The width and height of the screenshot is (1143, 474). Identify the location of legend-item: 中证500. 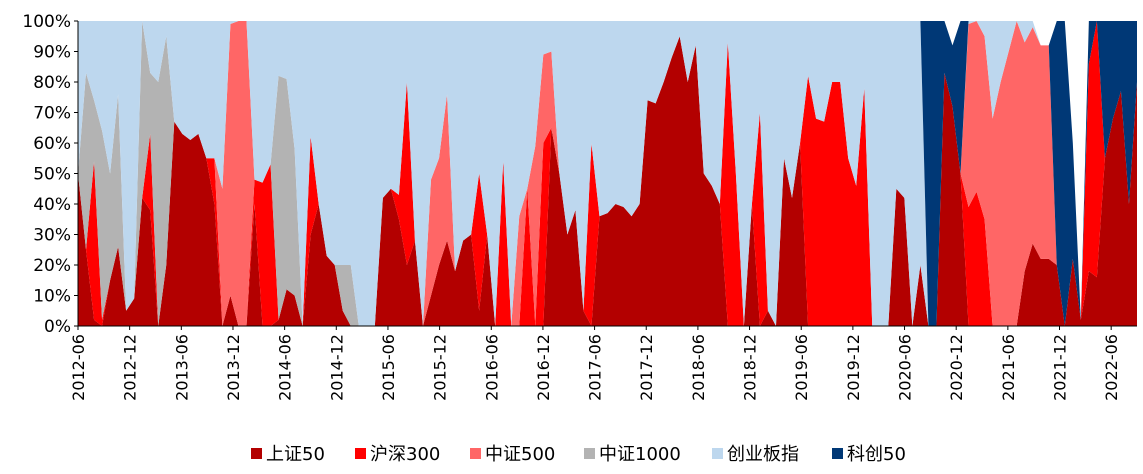
(512, 454).